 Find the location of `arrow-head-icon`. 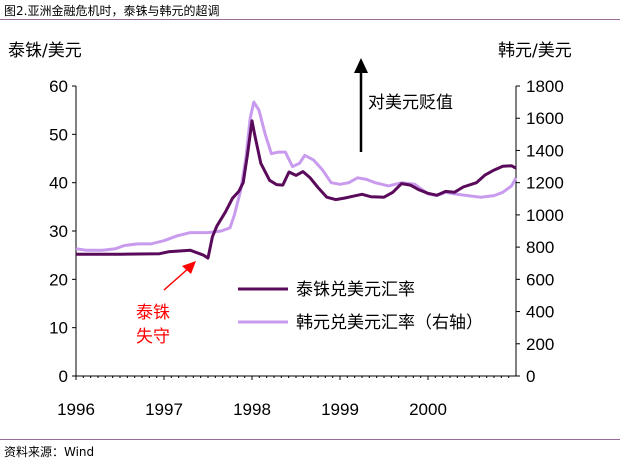

arrow-head-icon is located at coordinates (361, 65).